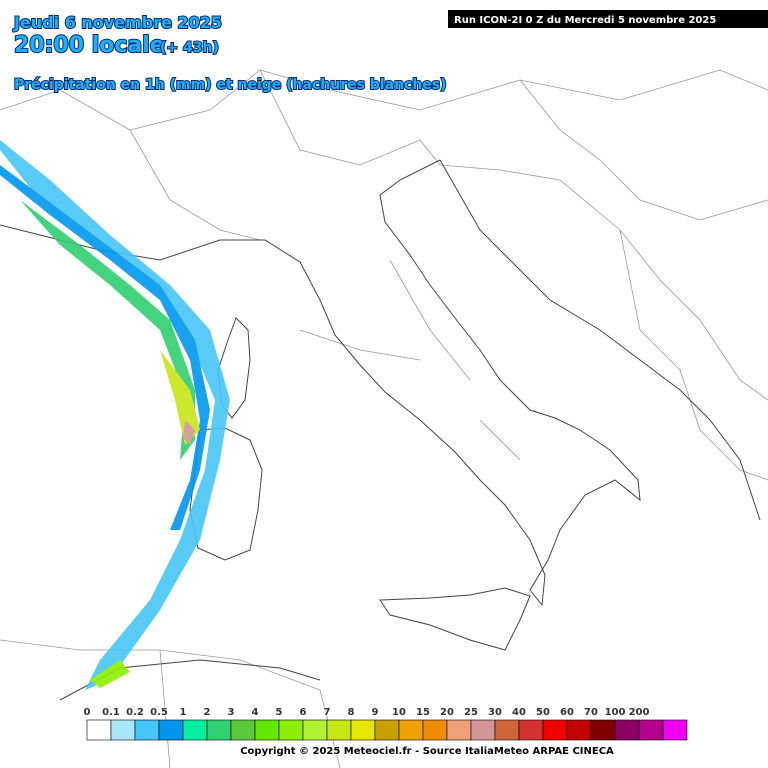 The width and height of the screenshot is (768, 768). Describe the element at coordinates (303, 712) in the screenshot. I see `legend-label: 6` at that location.